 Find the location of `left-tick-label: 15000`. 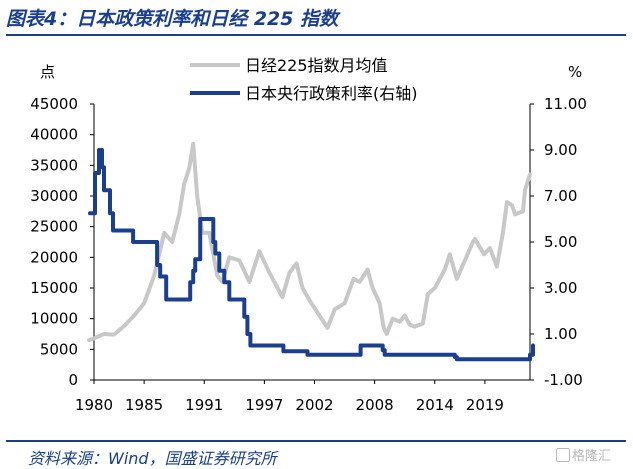

left-tick-label: 15000 is located at coordinates (54, 288).